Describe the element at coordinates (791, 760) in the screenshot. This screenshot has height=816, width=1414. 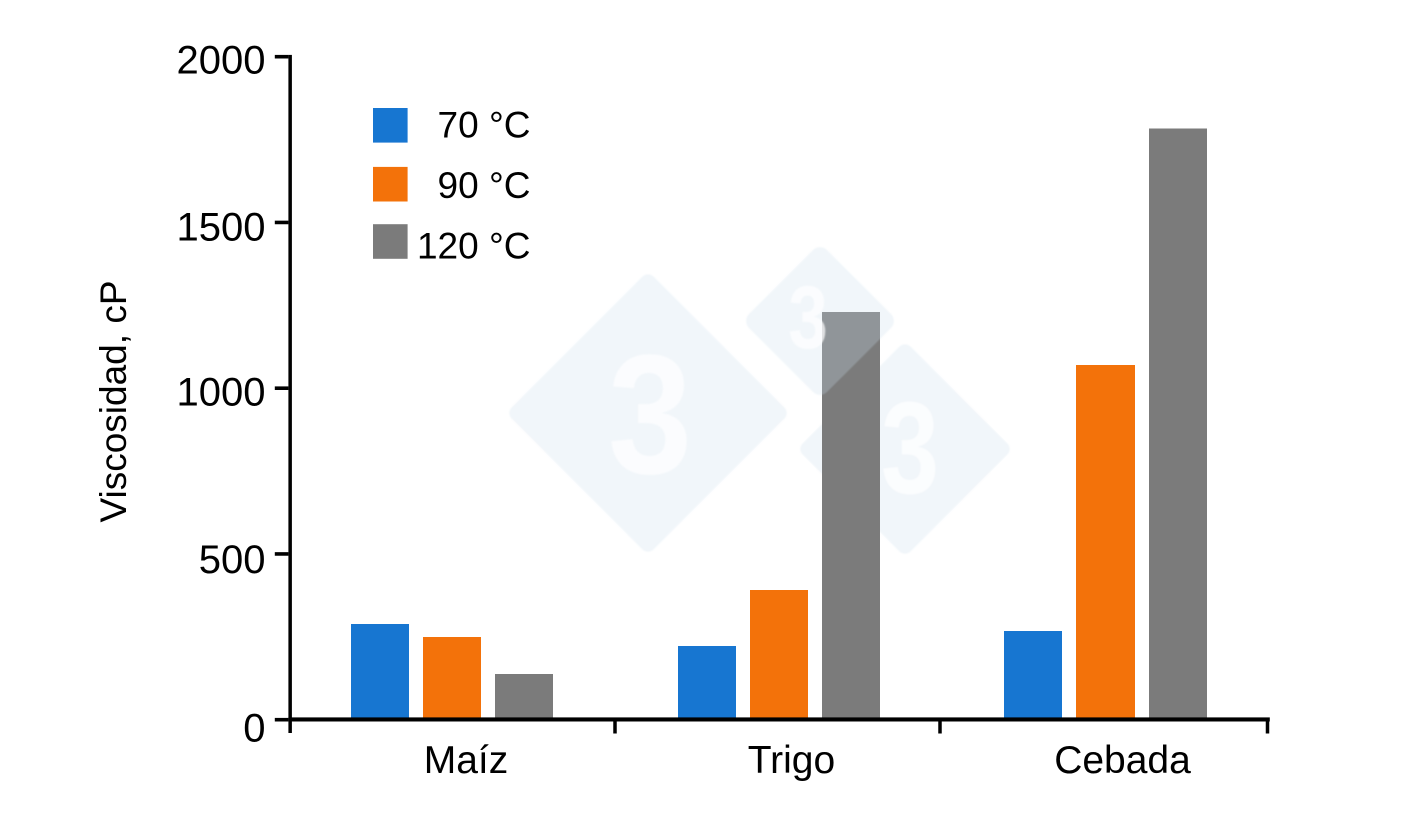
I see `svg-text: Trigo` at that location.